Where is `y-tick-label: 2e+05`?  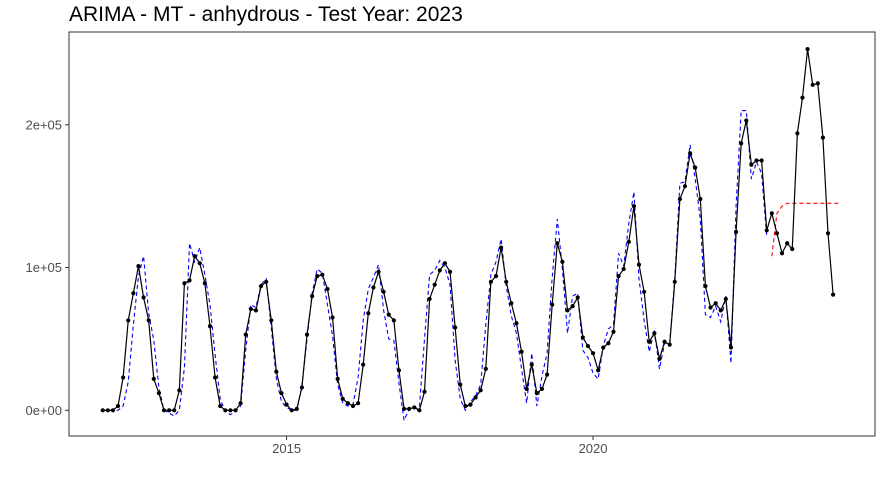 y-tick-label: 2e+05 is located at coordinates (43, 124).